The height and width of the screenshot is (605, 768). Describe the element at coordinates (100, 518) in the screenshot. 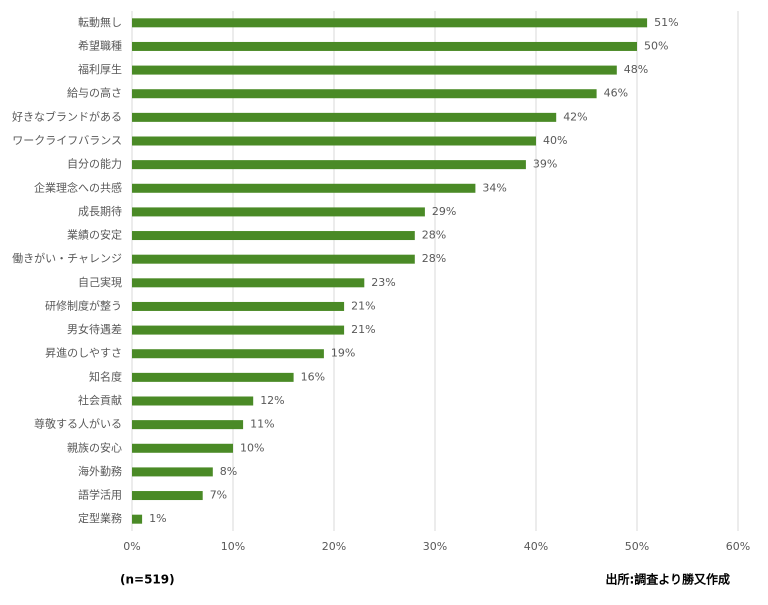

I see `y-tick-label: 定型業務` at that location.